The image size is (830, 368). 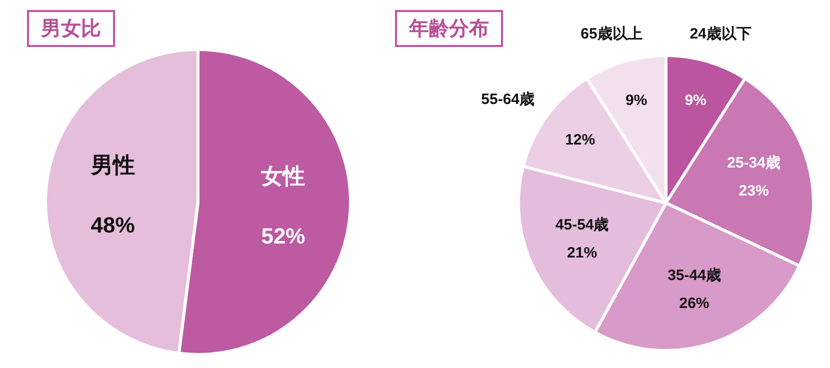 What do you see at coordinates (71, 28) in the screenshot?
I see `chart-title: 男女比` at bounding box center [71, 28].